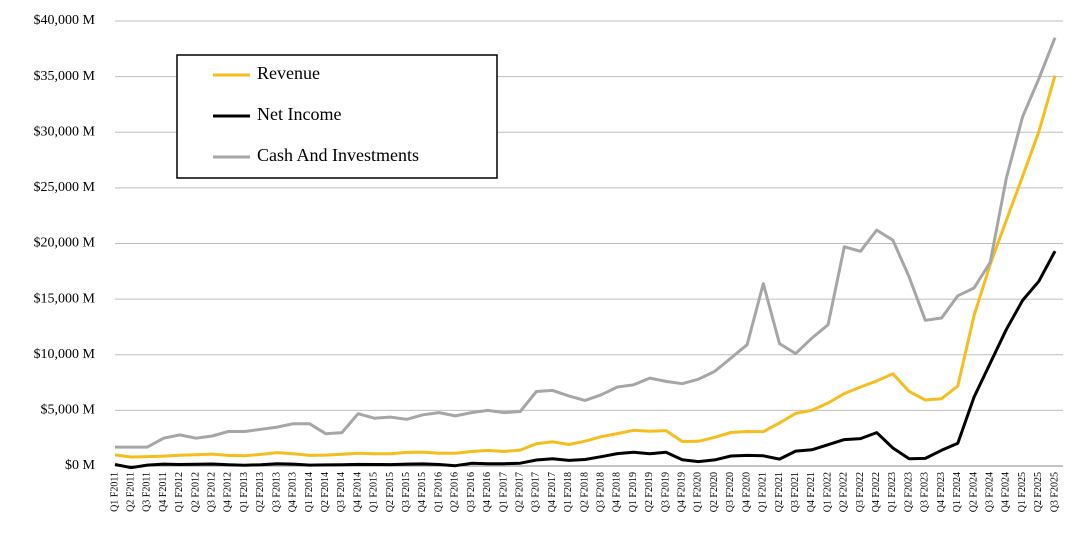 The image size is (1080, 546). Describe the element at coordinates (957, 492) in the screenshot. I see `x-tick-label: Q1 F2024` at that location.